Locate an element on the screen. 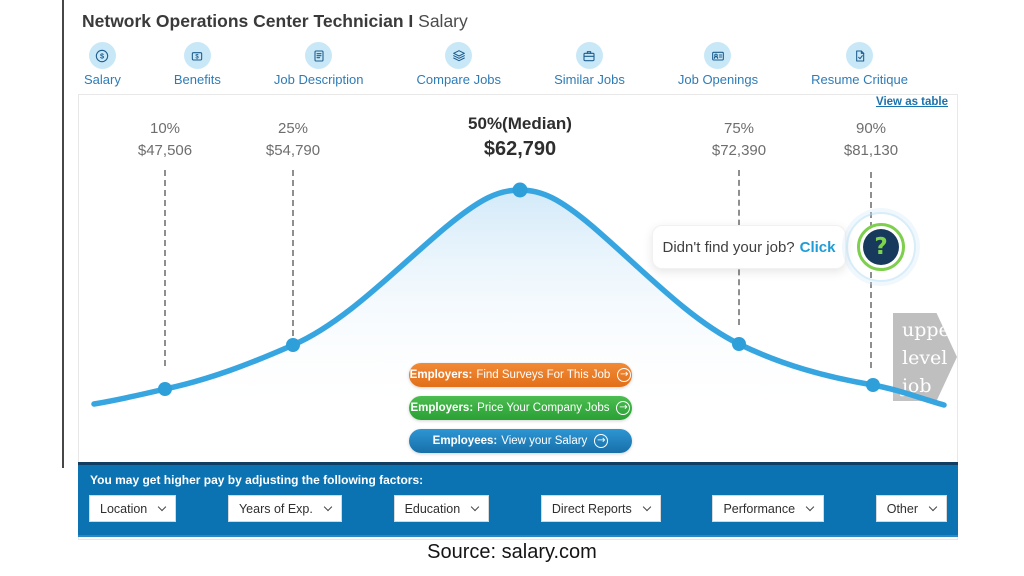 This screenshot has width=1024, height=576. percentile-90: 90% $81,130 is located at coordinates (871, 140).